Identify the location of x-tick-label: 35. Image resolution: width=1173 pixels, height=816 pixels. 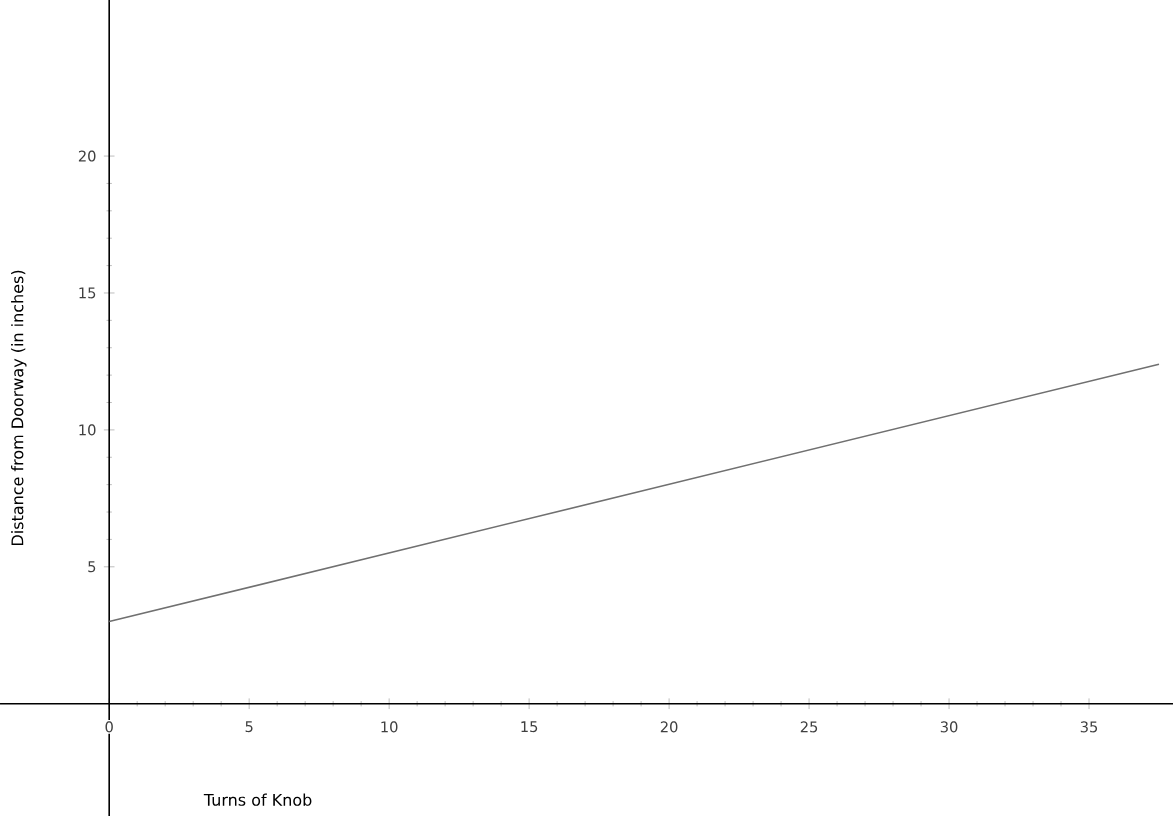
(1089, 727).